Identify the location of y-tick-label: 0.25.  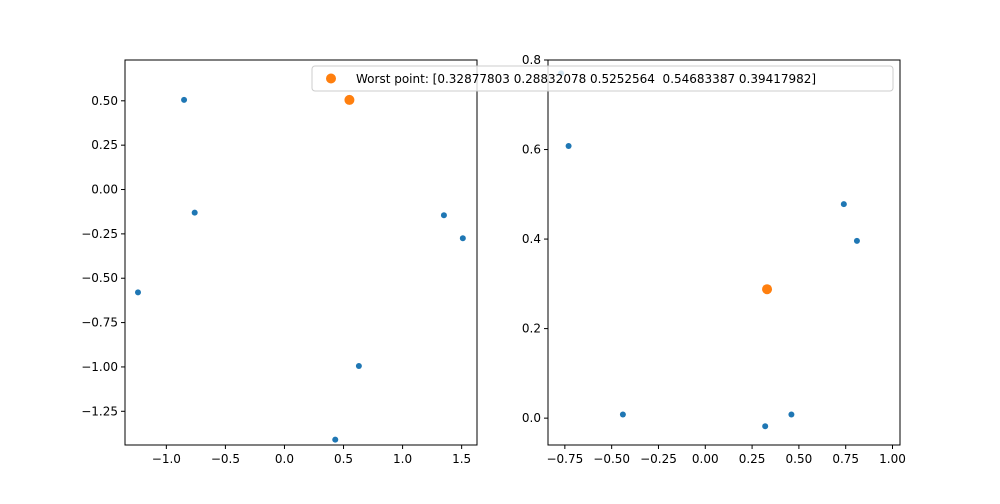
(104, 145).